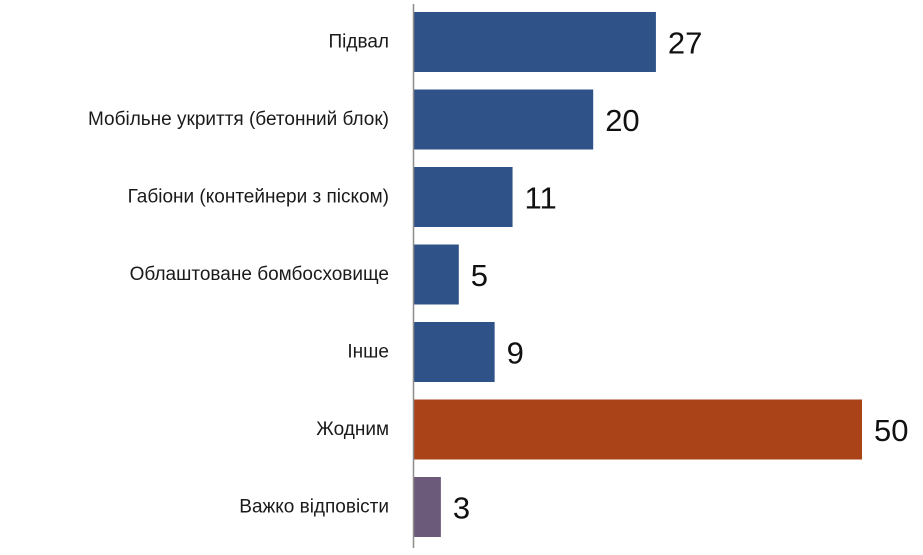 The width and height of the screenshot is (923, 555). What do you see at coordinates (541, 198) in the screenshot?
I see `value-label-2: 11` at bounding box center [541, 198].